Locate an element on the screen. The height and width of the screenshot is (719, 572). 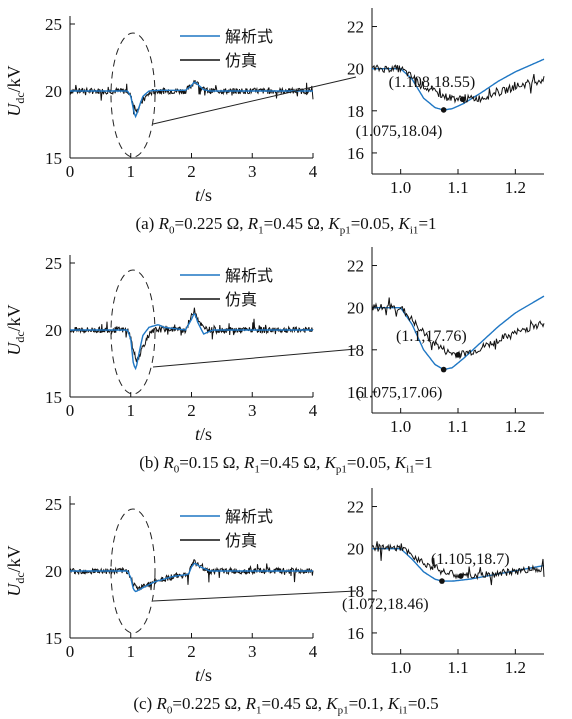
panel-c-main-x-tick-label: 1 is located at coordinates (131, 651).